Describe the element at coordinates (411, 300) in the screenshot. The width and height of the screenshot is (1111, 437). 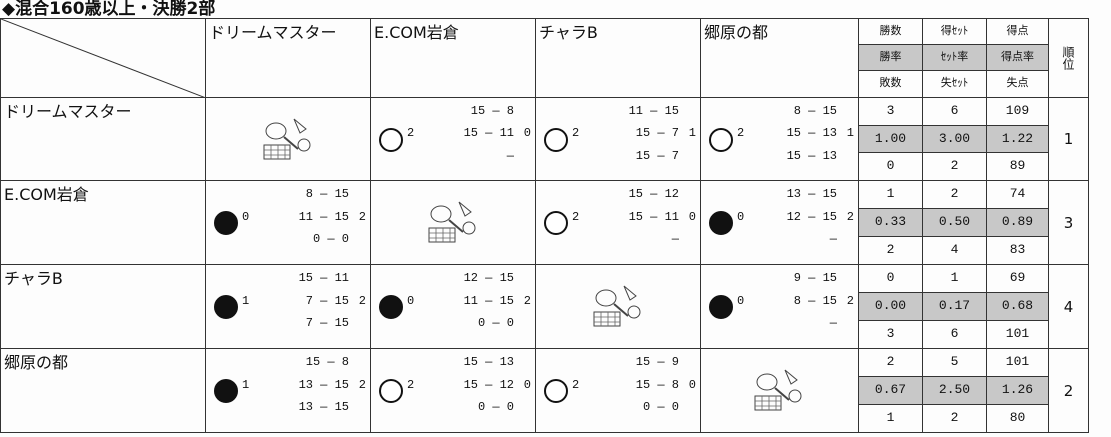
I see `sets-for: 0` at that location.